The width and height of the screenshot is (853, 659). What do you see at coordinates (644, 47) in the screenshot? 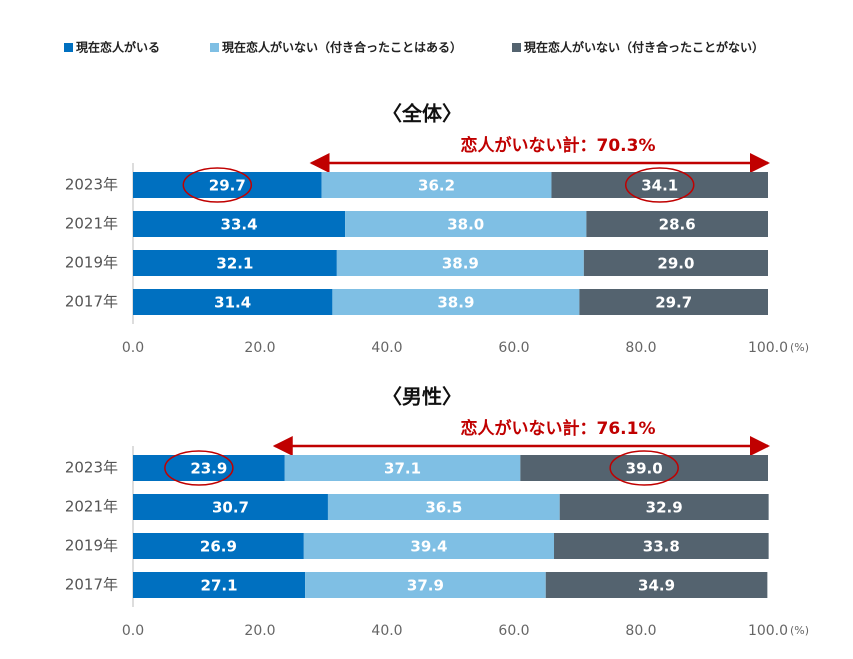
I see `legend-label: 現在恋人がいない（付き合ったことがない）` at bounding box center [644, 47].